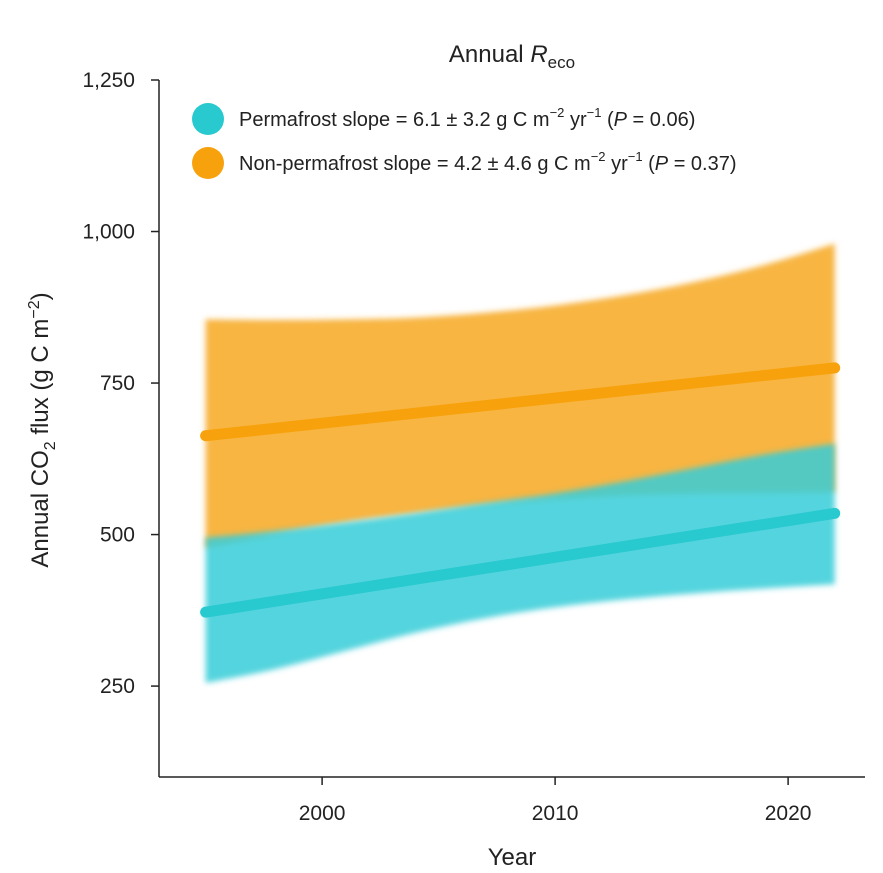 Image resolution: width=883 pixels, height=873 pixels. What do you see at coordinates (117, 535) in the screenshot?
I see `y-tick-label: 500` at bounding box center [117, 535].